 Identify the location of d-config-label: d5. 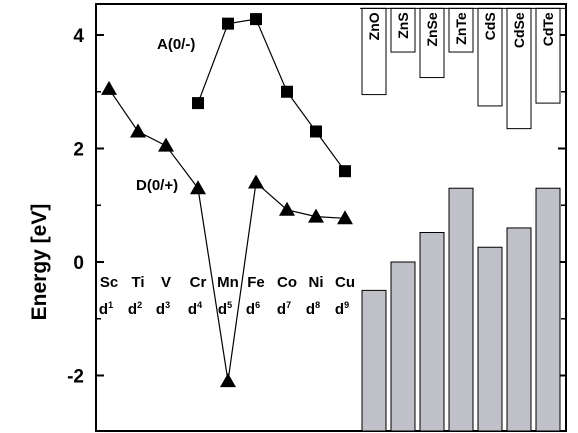
(225, 309).